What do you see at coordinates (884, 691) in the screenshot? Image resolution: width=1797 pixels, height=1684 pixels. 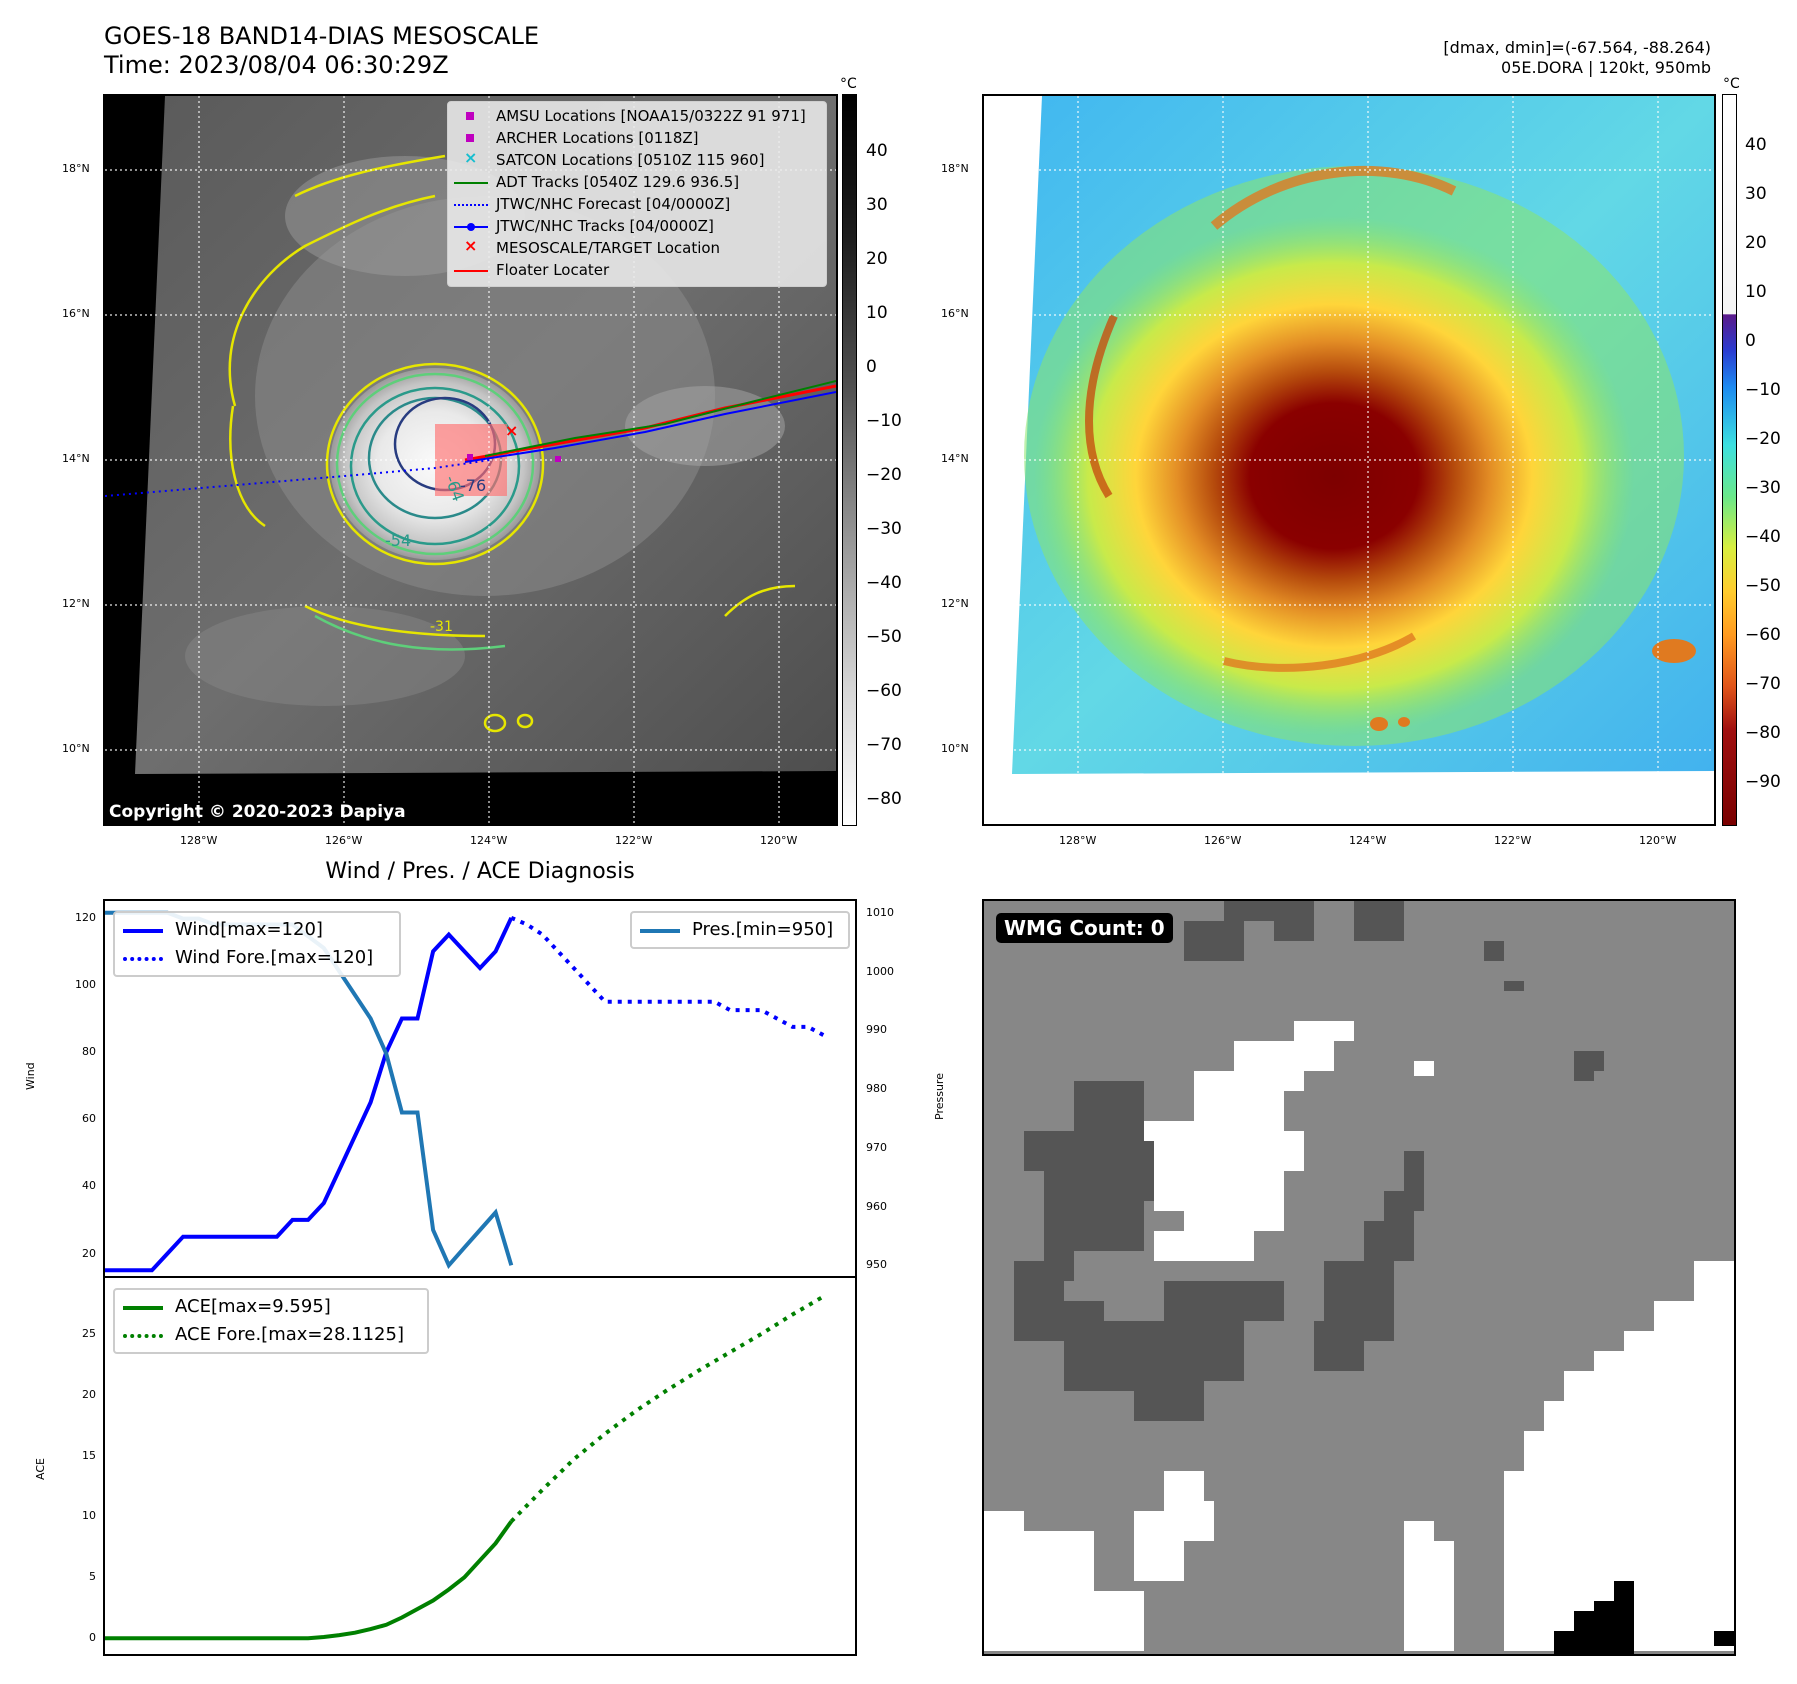 I see `ir-colorbar-tick: −60` at bounding box center [884, 691].